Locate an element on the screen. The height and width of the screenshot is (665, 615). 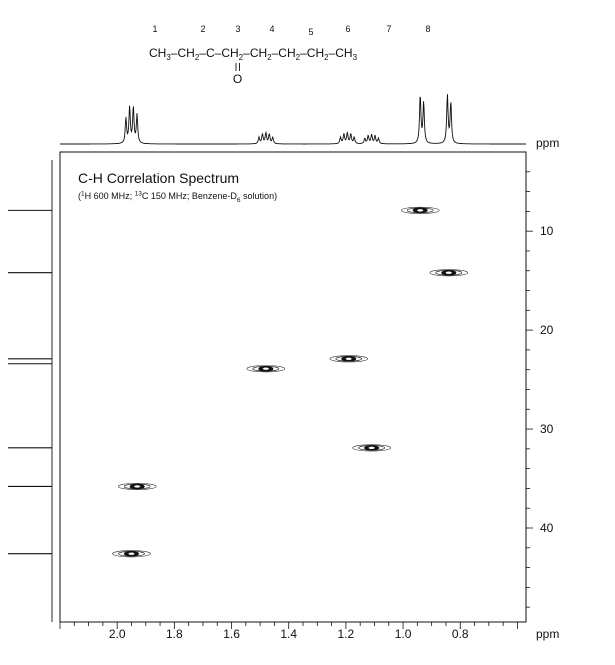
chart-title: C-H Correlation Spectrum is located at coordinates (158, 178).